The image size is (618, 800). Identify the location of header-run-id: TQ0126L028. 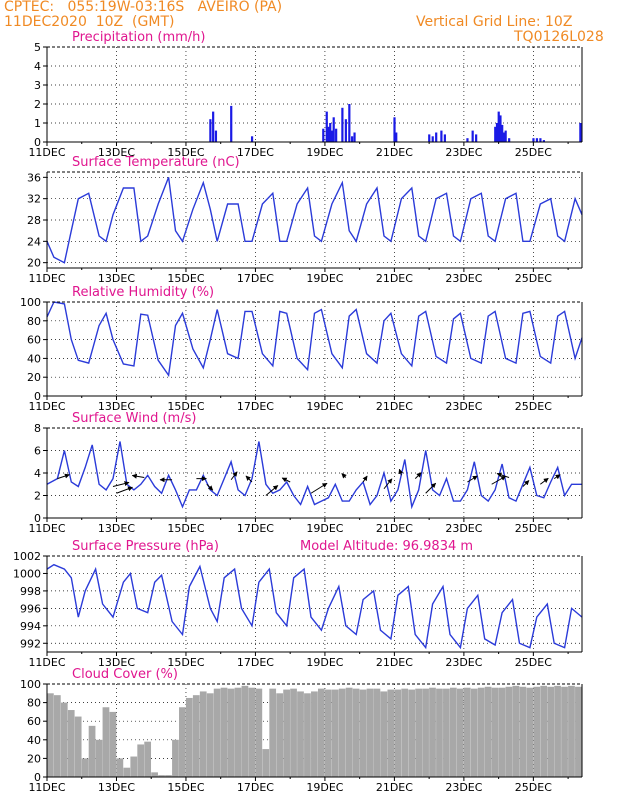
(559, 37).